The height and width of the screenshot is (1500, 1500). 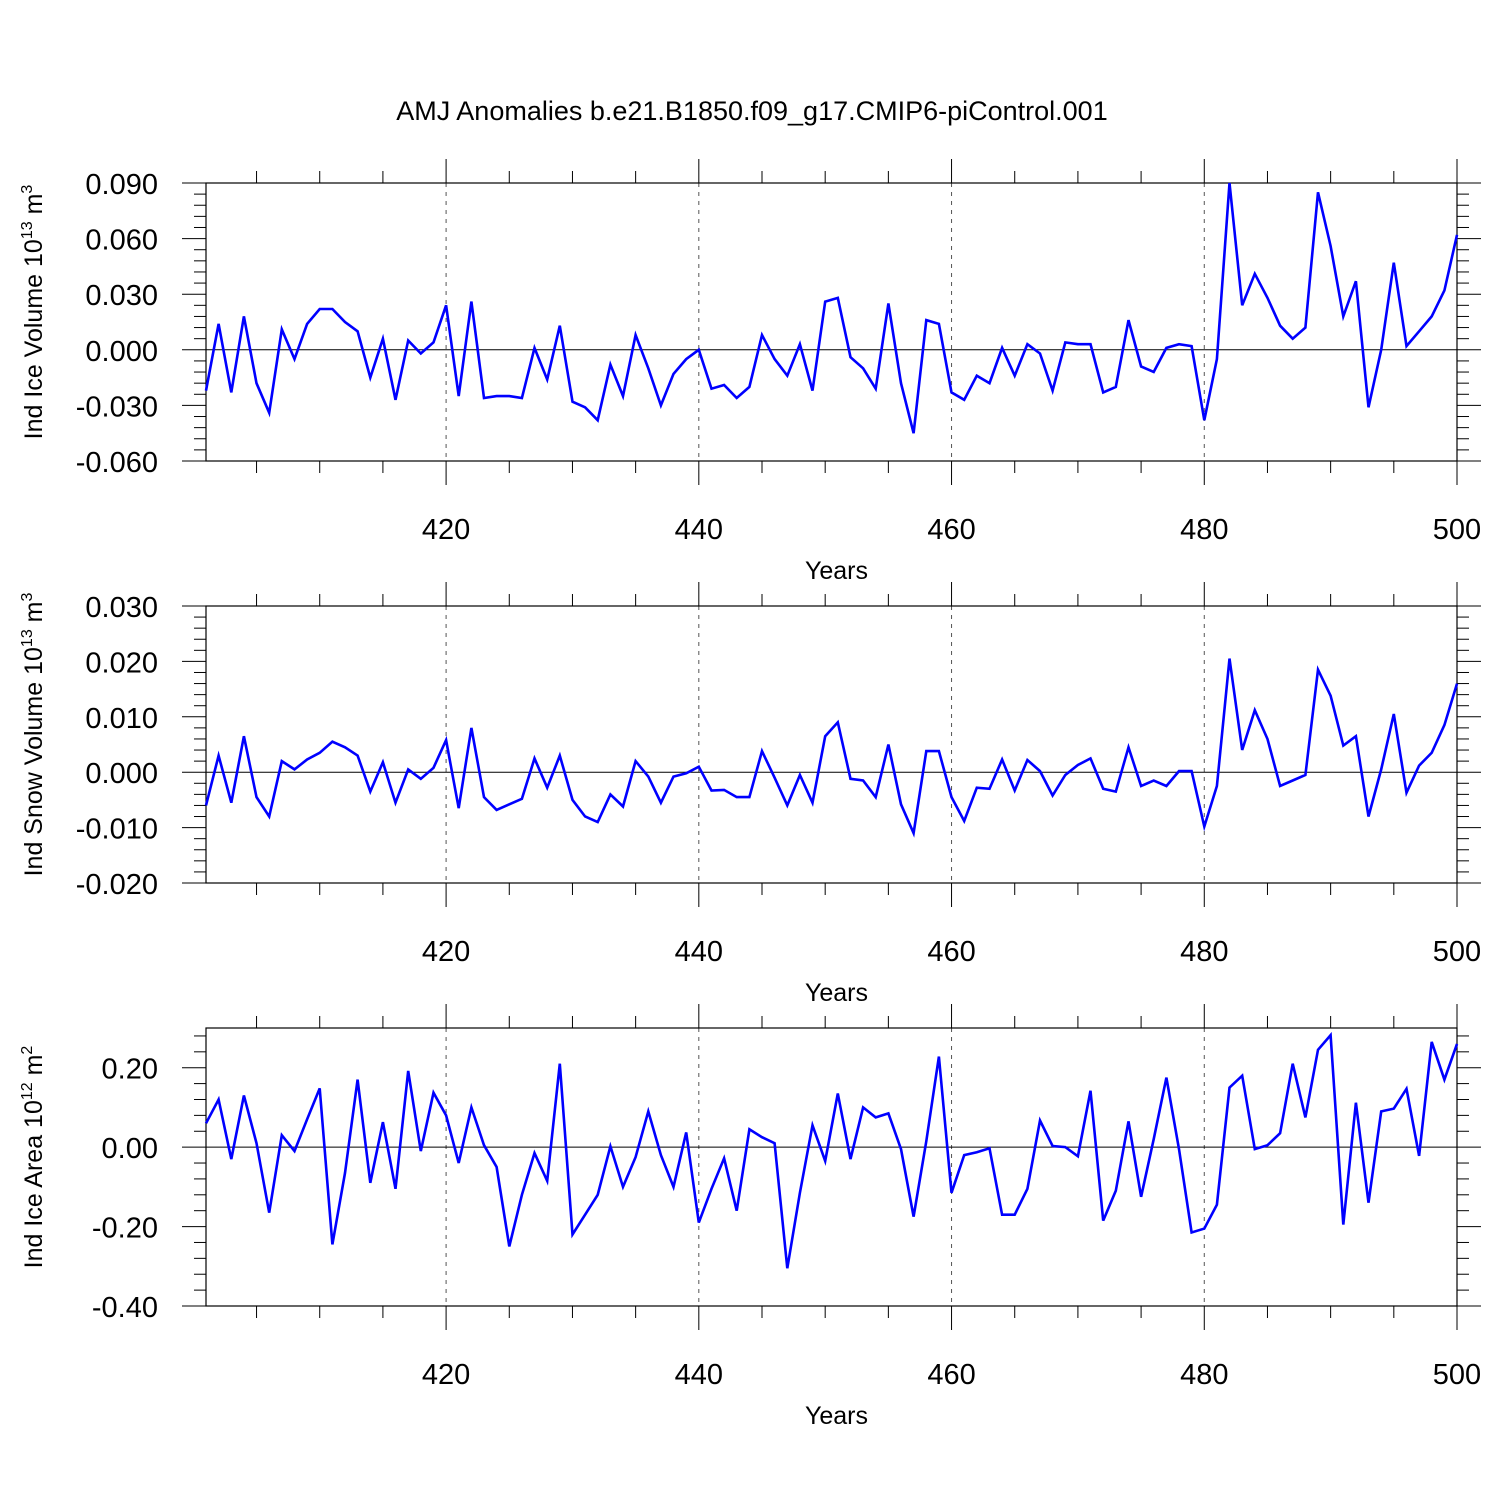 What do you see at coordinates (33, 312) in the screenshot?
I see `y-axis-label: Ind Ice Volume 1013 m3` at bounding box center [33, 312].